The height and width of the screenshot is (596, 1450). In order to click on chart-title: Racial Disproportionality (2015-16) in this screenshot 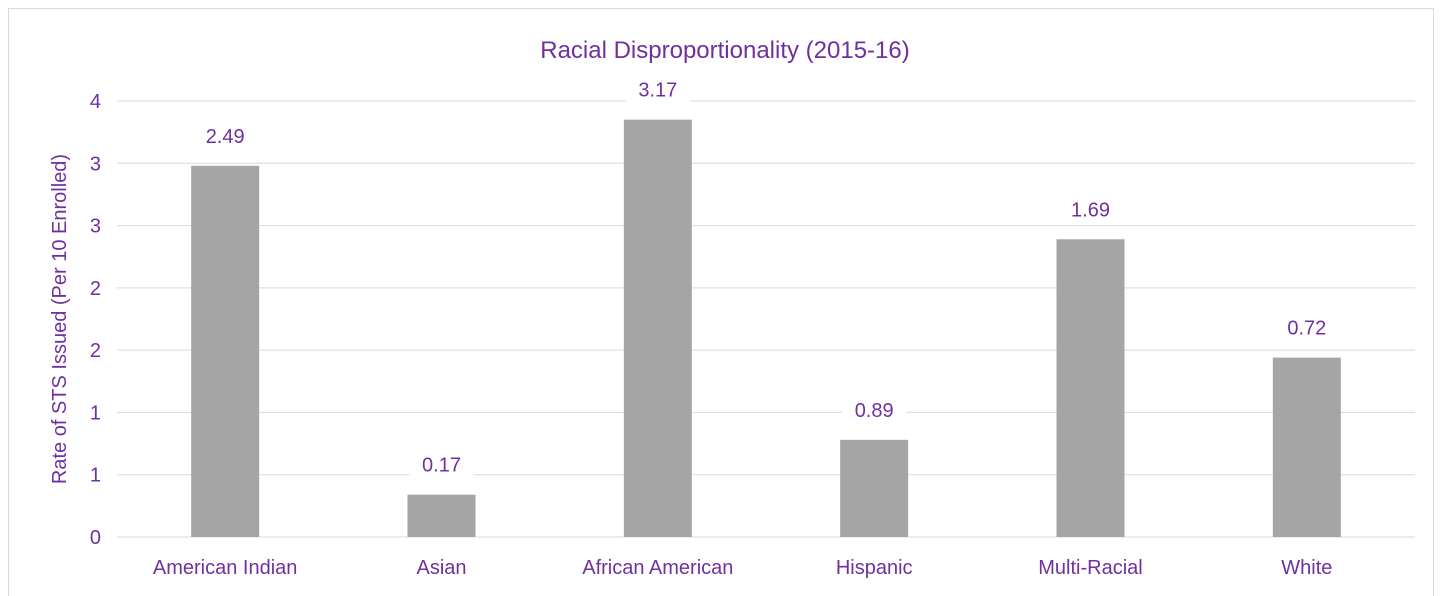, I will do `click(725, 50)`.